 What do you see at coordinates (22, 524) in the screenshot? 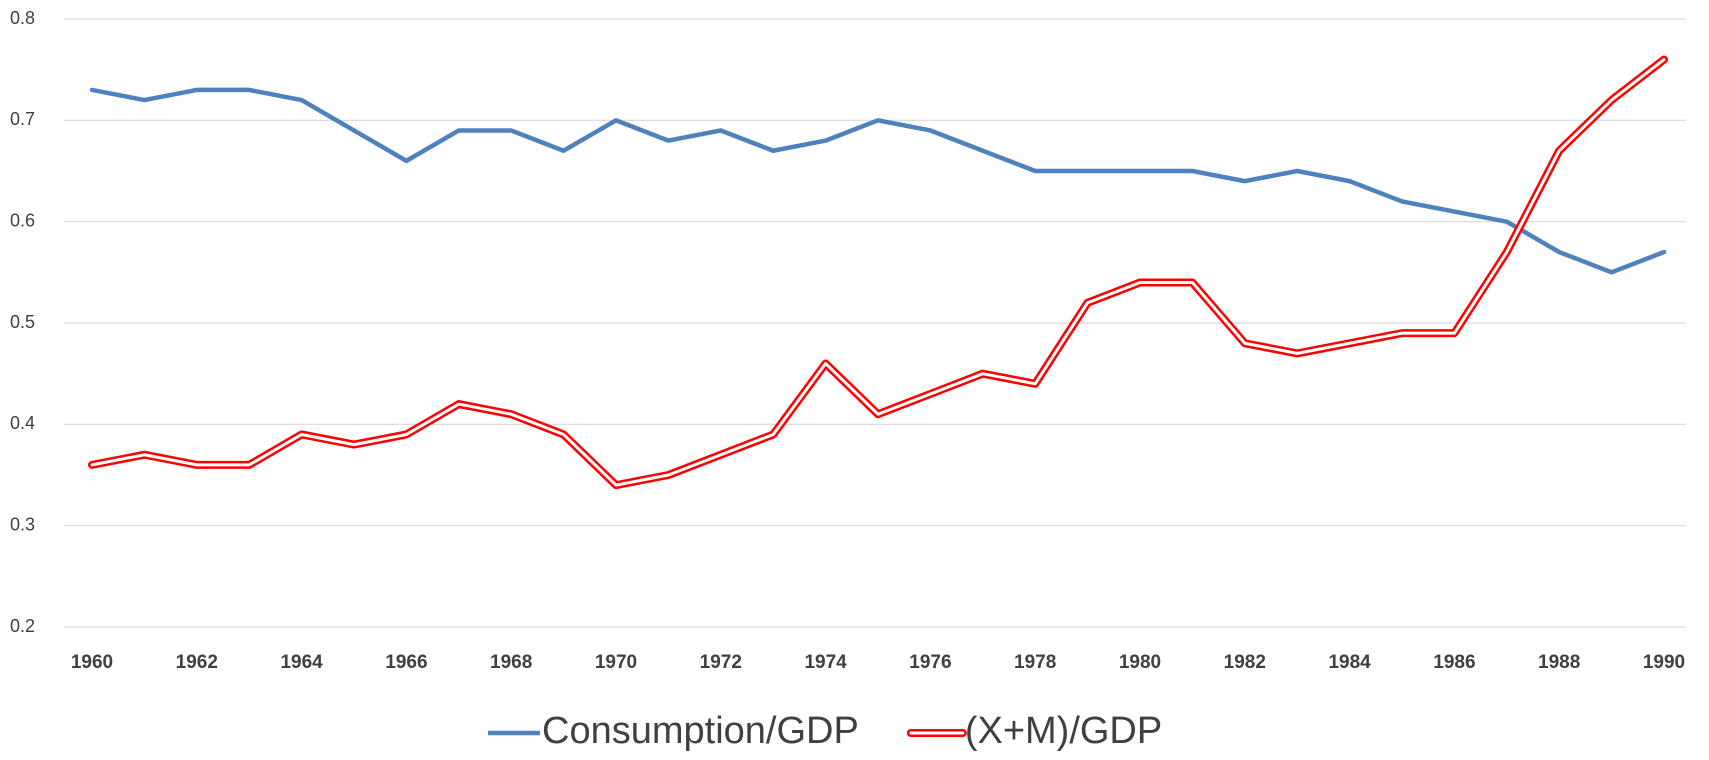
I see `y-tick-label: 0.3` at bounding box center [22, 524].